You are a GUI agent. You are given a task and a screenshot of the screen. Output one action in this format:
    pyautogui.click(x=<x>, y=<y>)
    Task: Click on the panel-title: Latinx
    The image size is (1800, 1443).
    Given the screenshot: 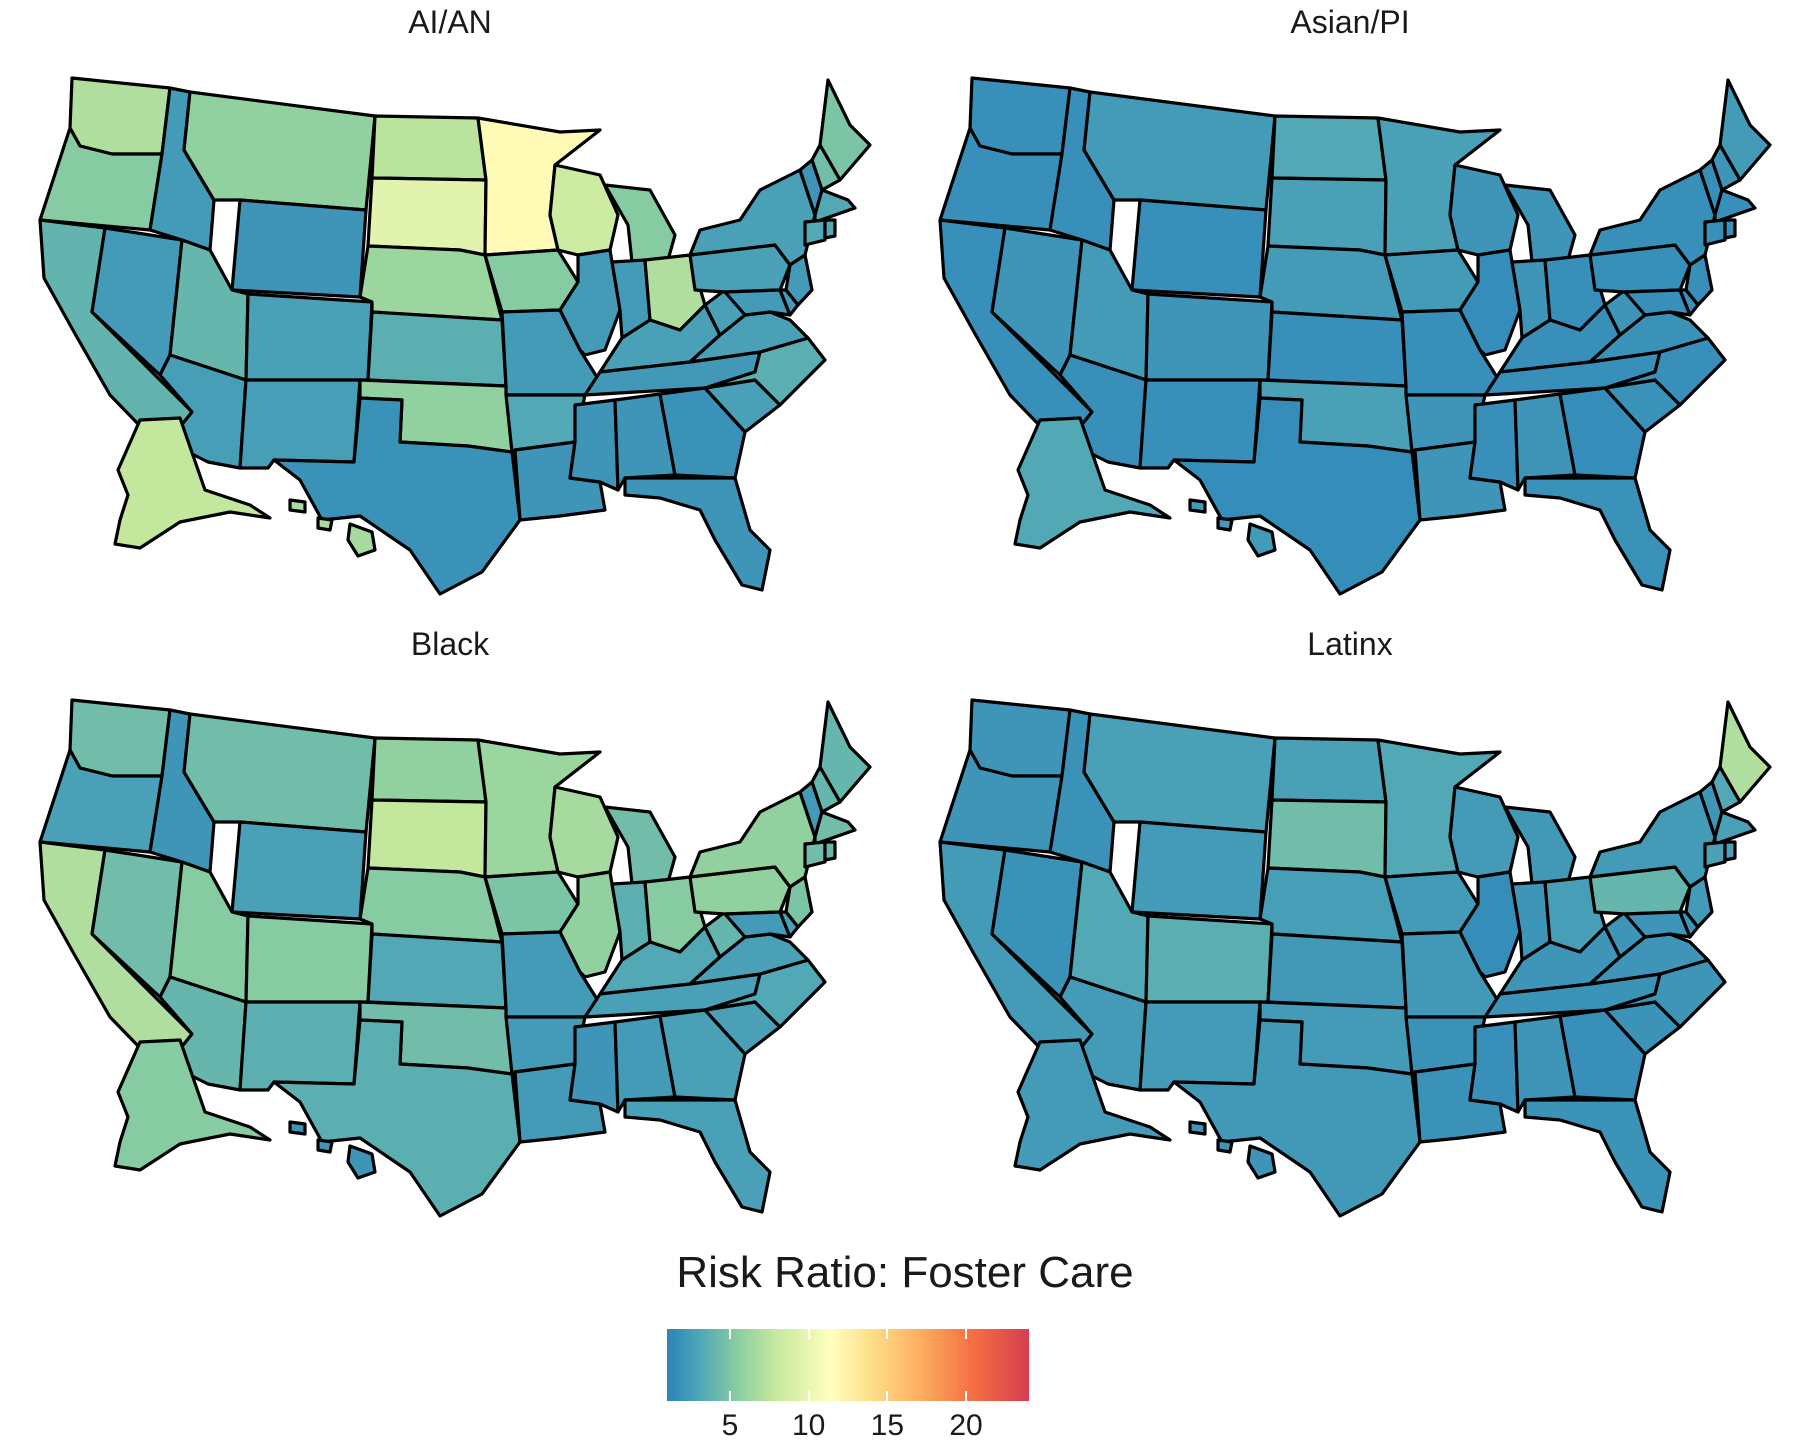 What is the action you would take?
    pyautogui.click(x=1350, y=644)
    